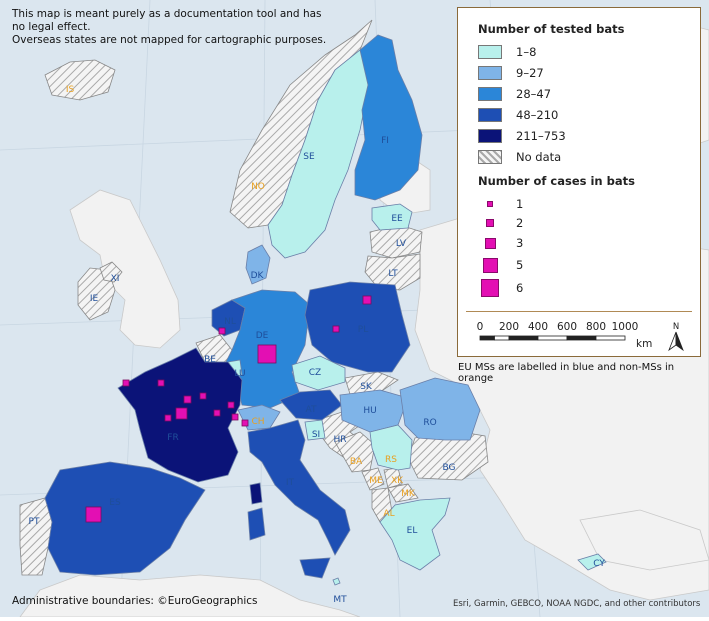 Image resolution: width=709 pixels, height=621 pixels. Describe the element at coordinates (592, 562) in the screenshot. I see `country-CY` at that location.